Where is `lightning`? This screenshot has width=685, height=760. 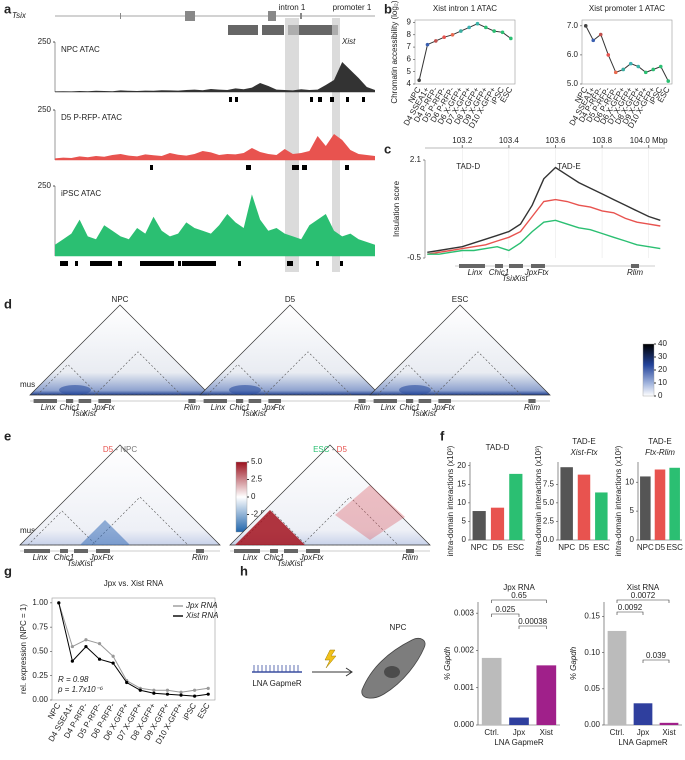
lightning is located at coordinates (330, 659).